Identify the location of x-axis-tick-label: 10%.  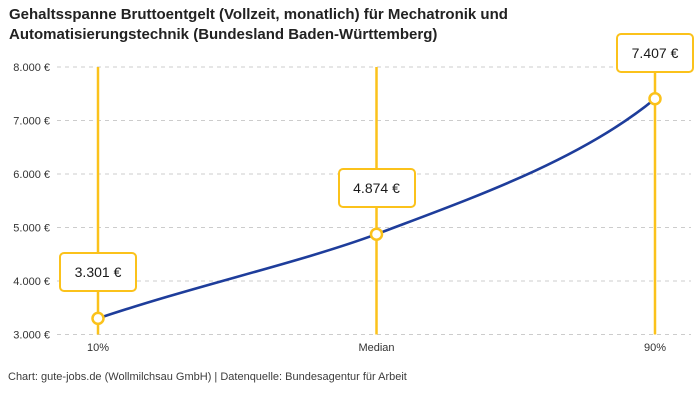
(98, 348).